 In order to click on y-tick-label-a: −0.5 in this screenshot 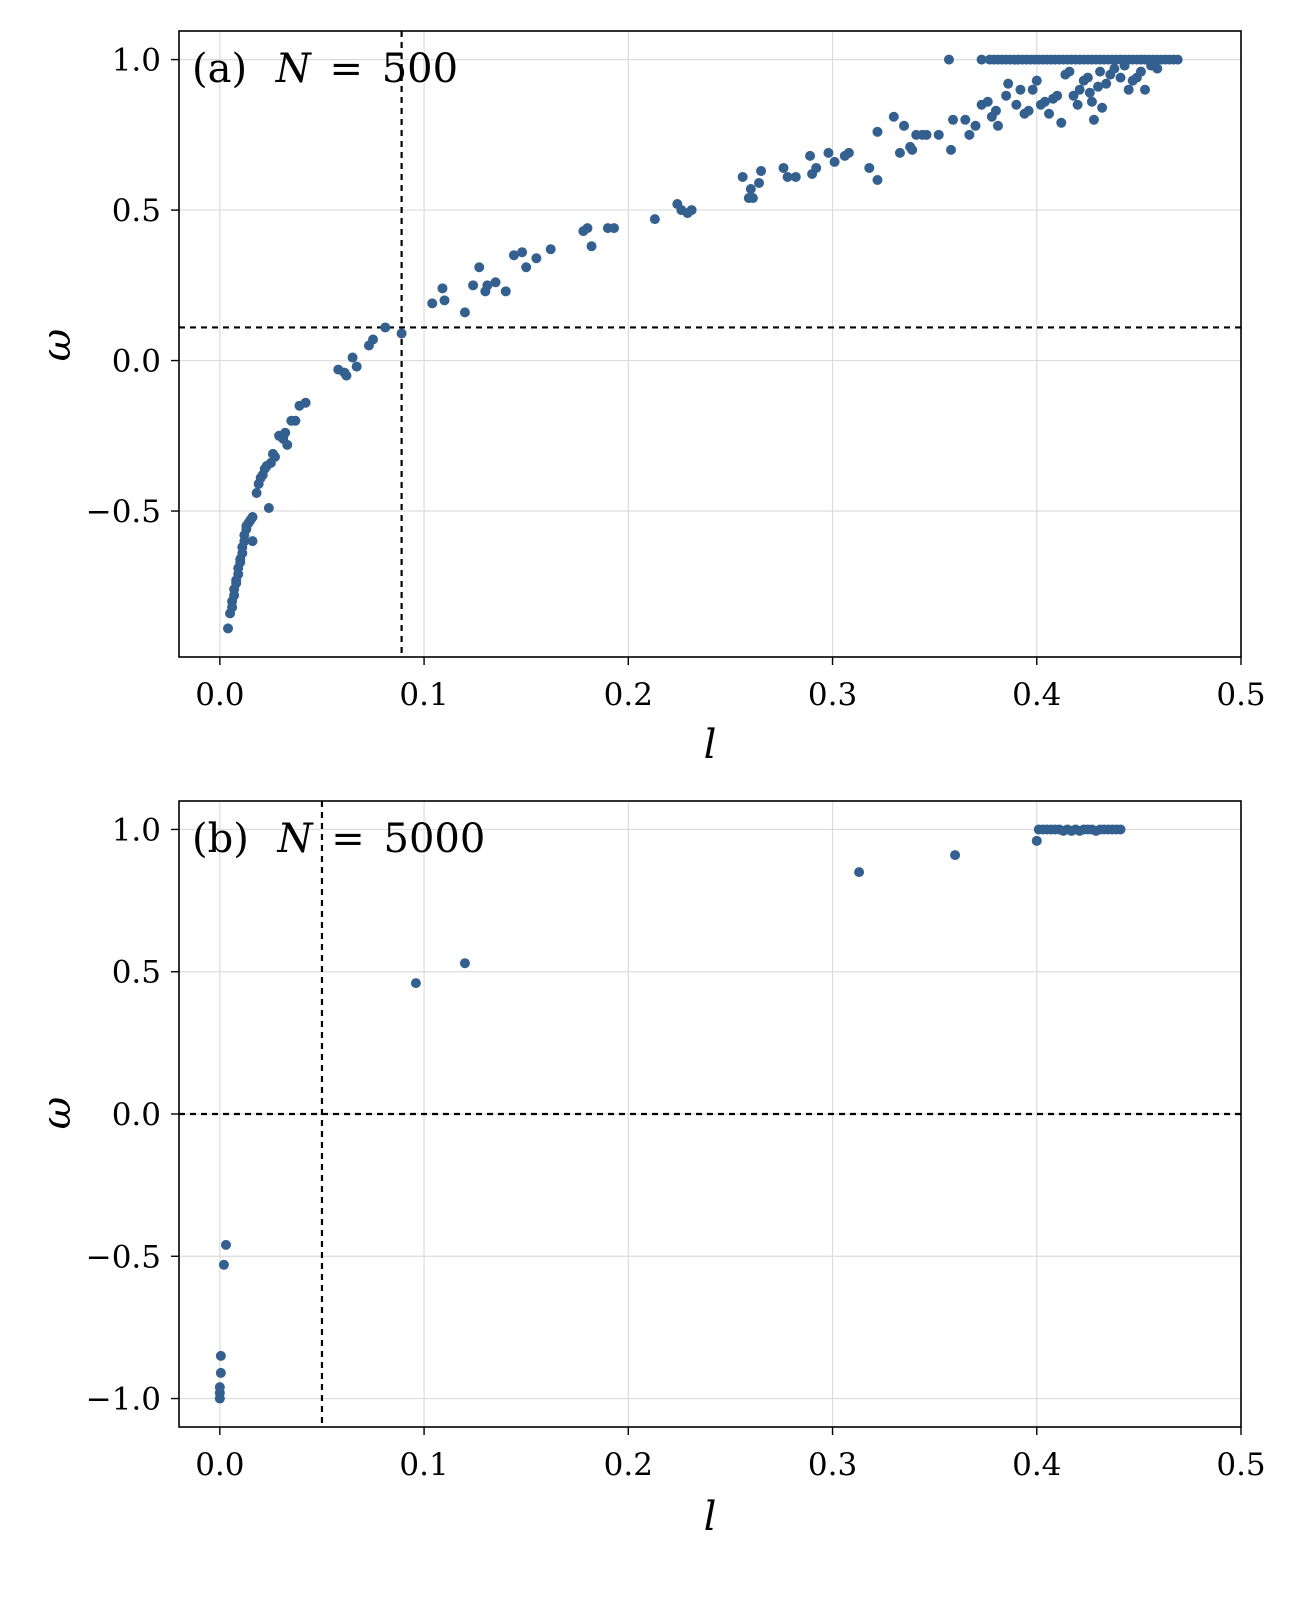, I will do `click(123, 512)`.